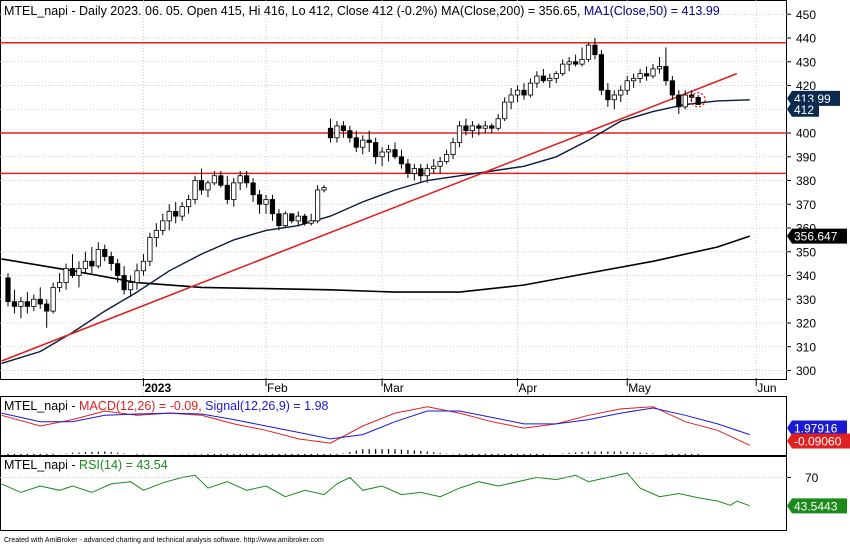  I want to click on tick-label-430: 430, so click(806, 62).